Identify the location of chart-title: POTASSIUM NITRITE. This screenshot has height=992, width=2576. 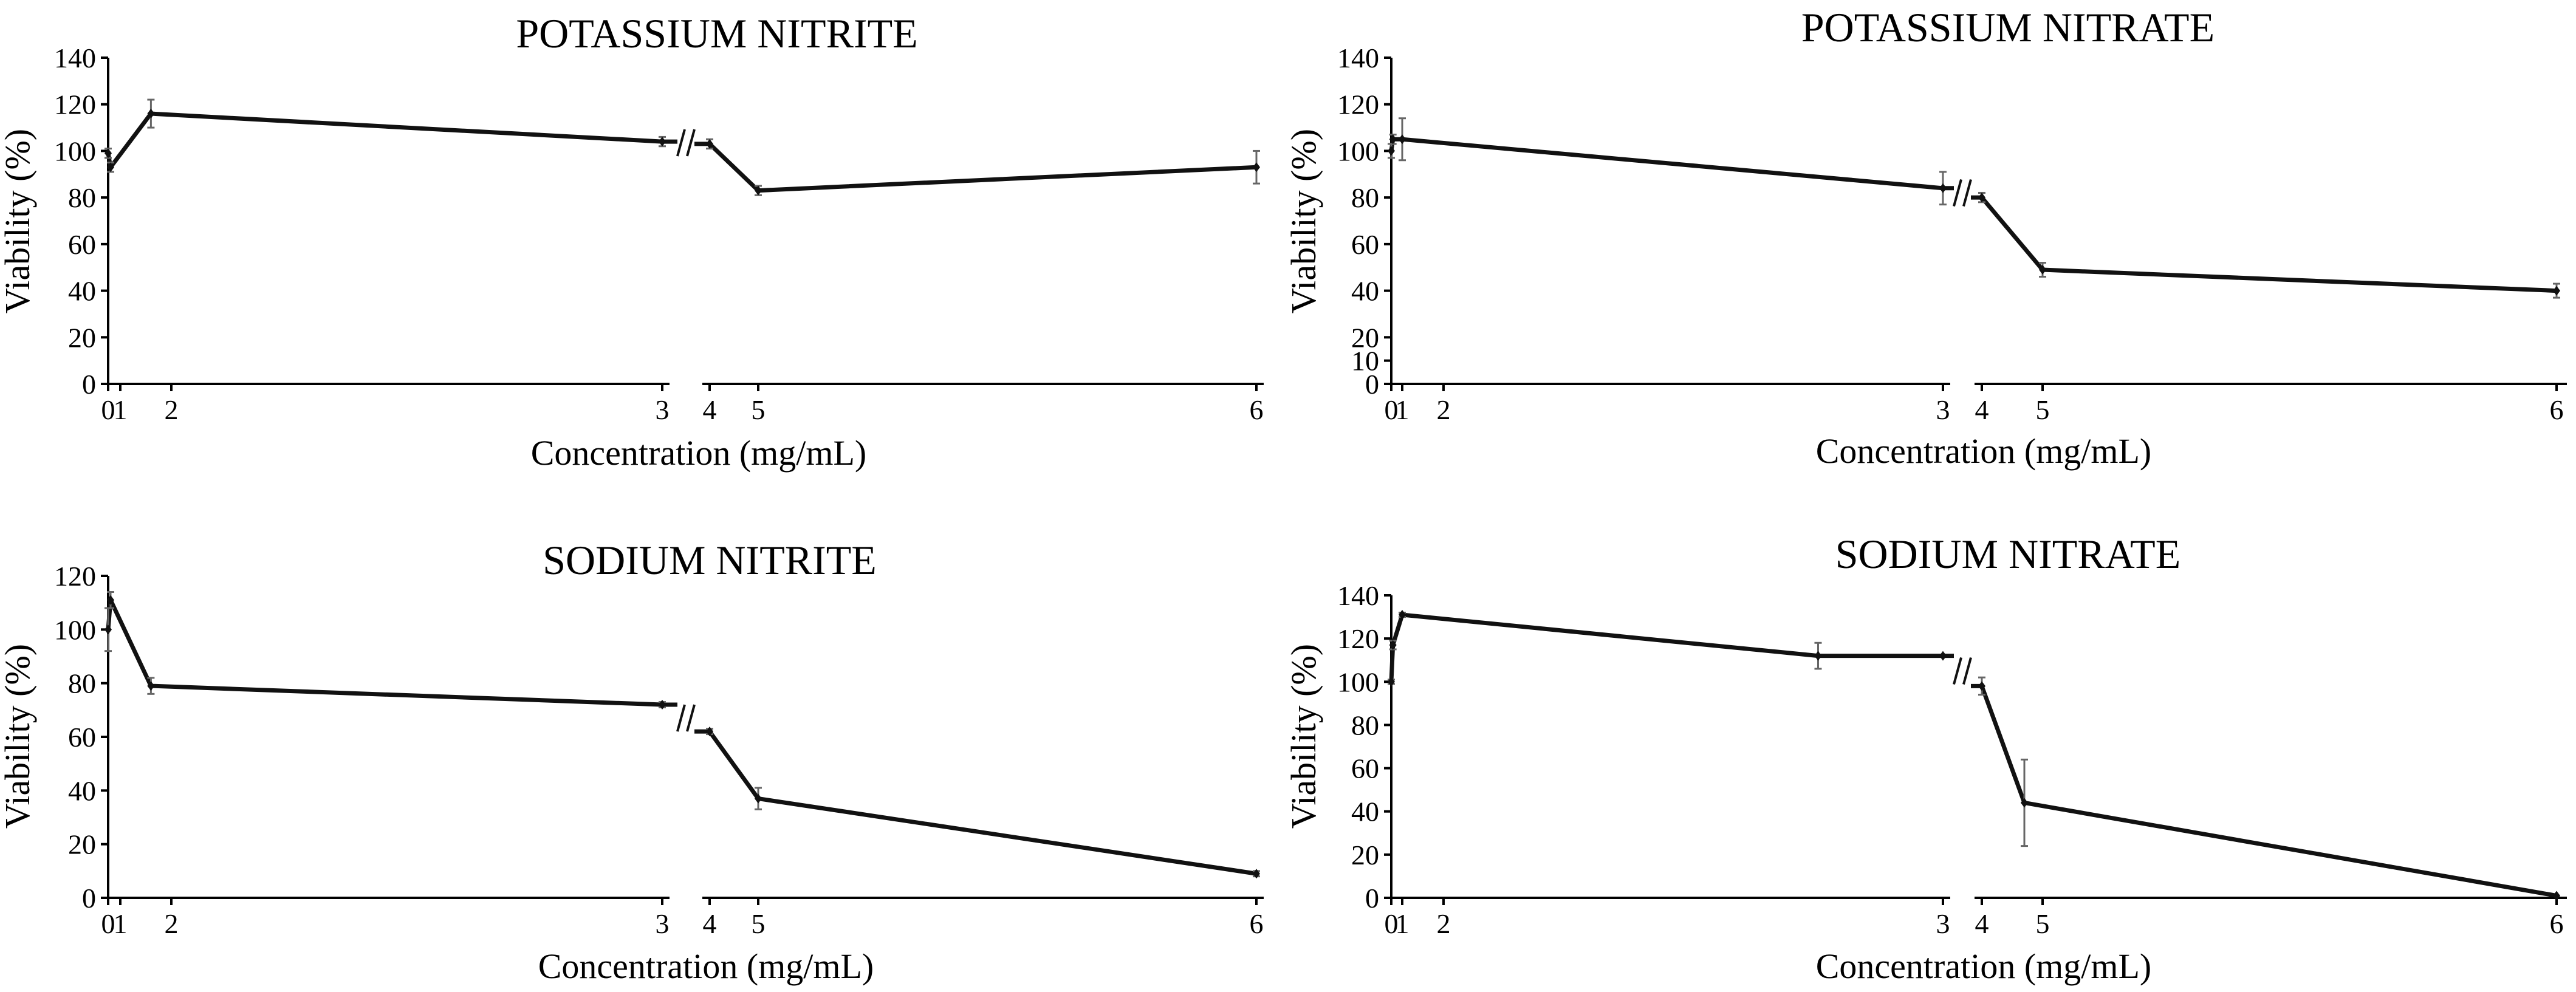
(716, 33).